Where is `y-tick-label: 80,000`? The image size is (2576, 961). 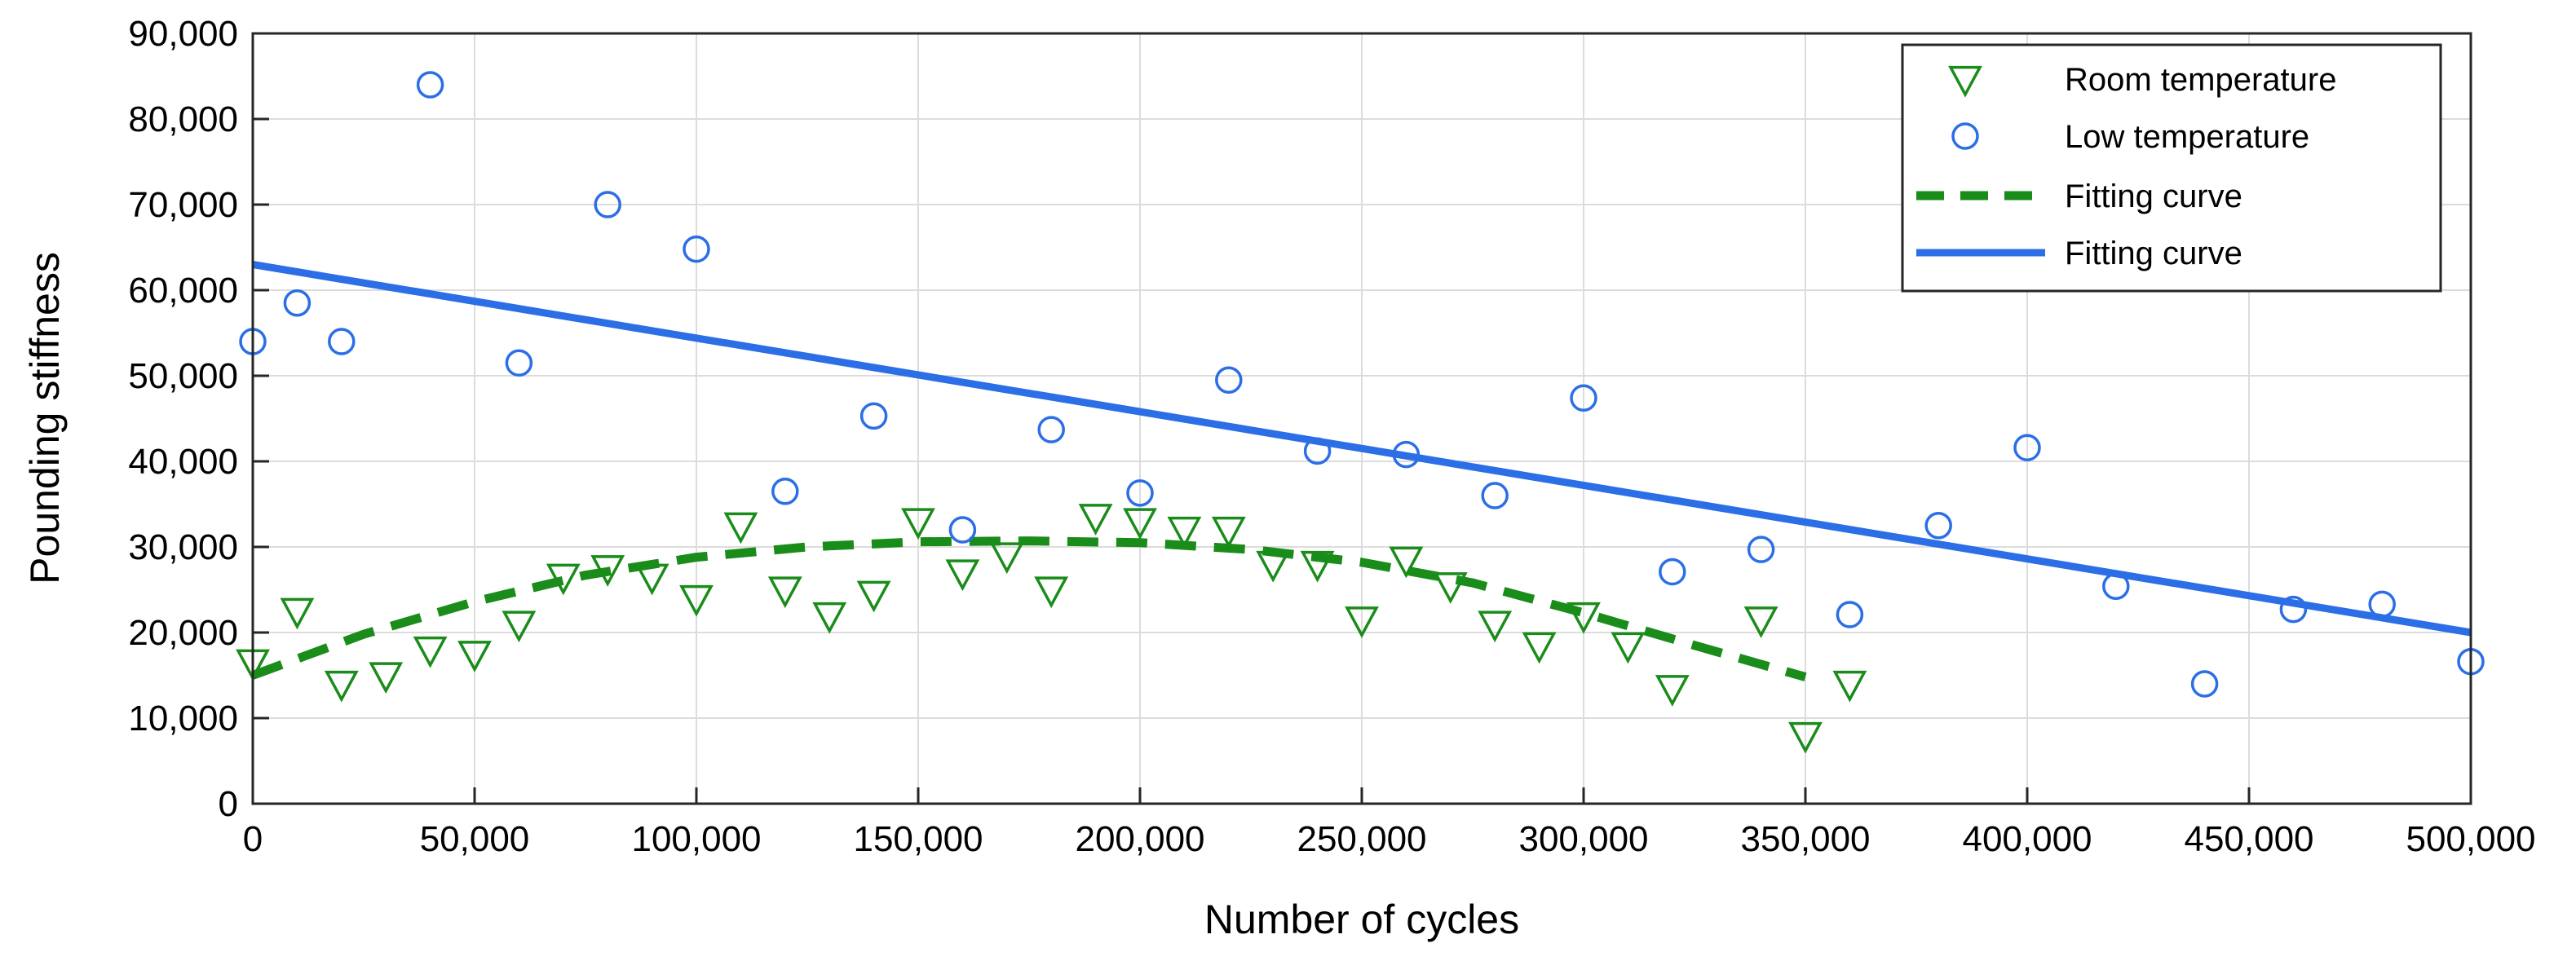 y-tick-label: 80,000 is located at coordinates (183, 119).